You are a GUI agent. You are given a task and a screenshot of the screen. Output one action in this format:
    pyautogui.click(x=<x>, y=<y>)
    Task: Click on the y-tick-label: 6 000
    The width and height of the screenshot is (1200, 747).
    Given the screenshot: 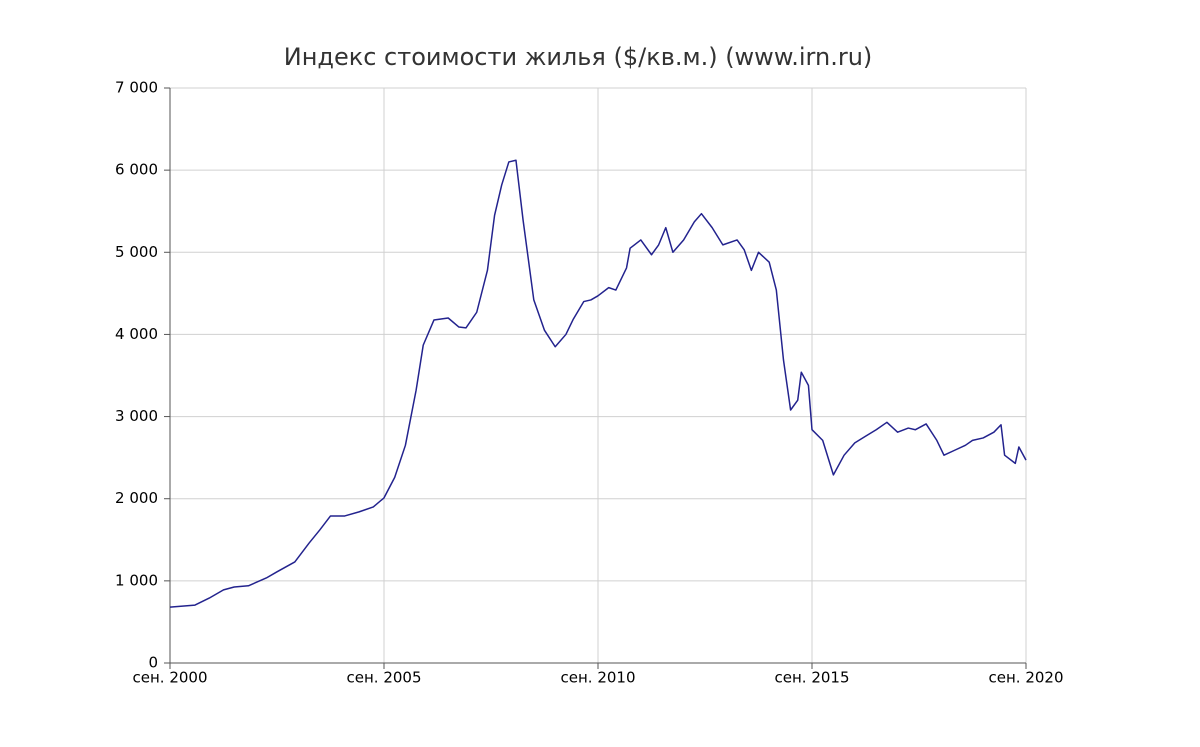 What is the action you would take?
    pyautogui.click(x=136, y=170)
    